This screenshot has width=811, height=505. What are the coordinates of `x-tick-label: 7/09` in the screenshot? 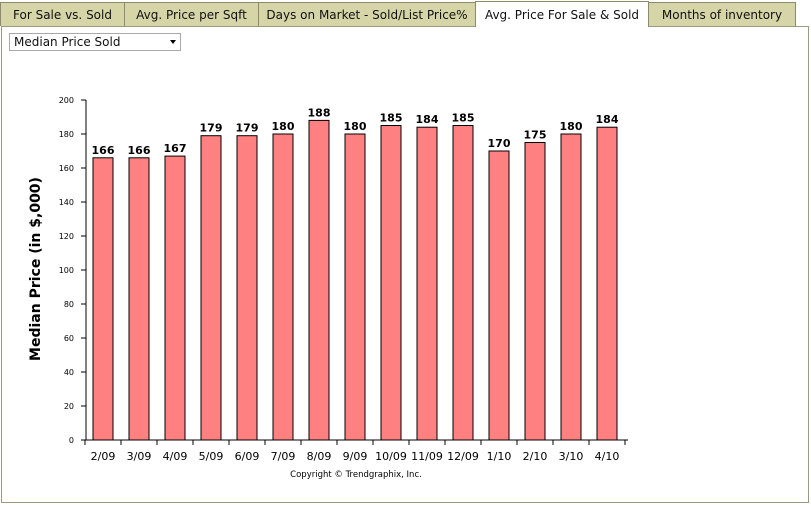 It's located at (283, 456).